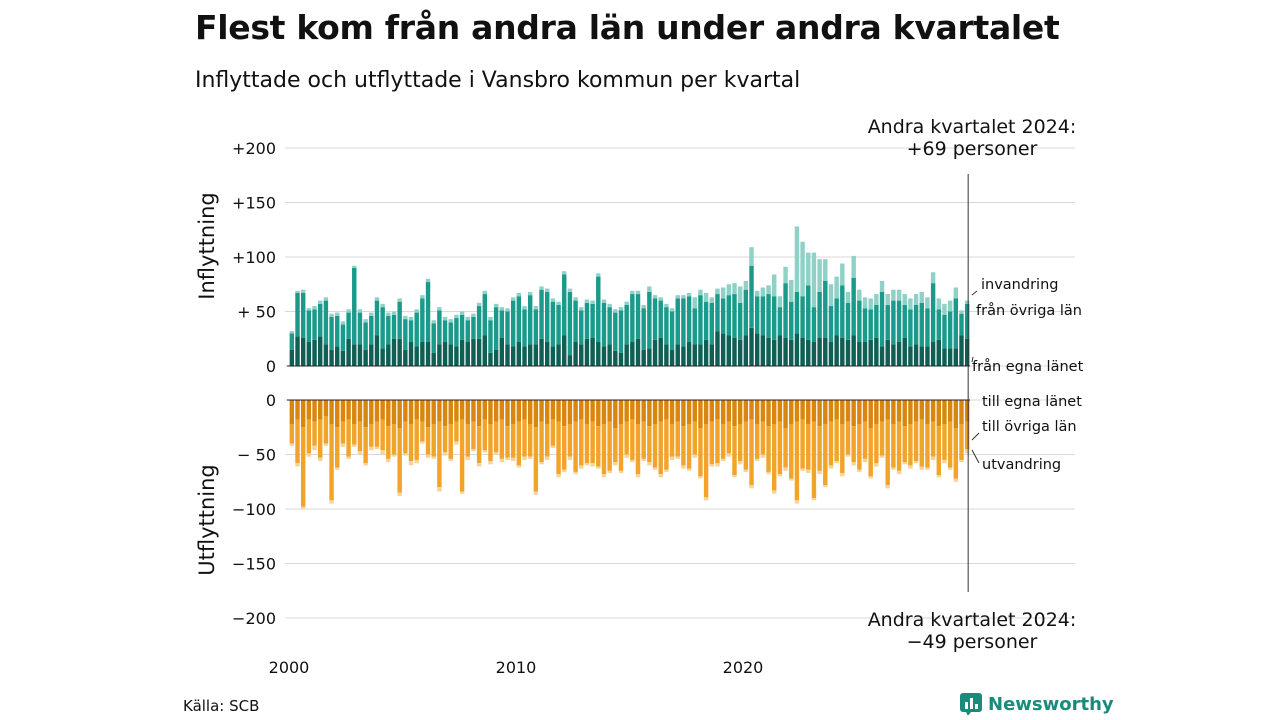 This screenshot has width=1280, height=720. What do you see at coordinates (221, 706) in the screenshot?
I see `source-note: Källa: SCB` at bounding box center [221, 706].